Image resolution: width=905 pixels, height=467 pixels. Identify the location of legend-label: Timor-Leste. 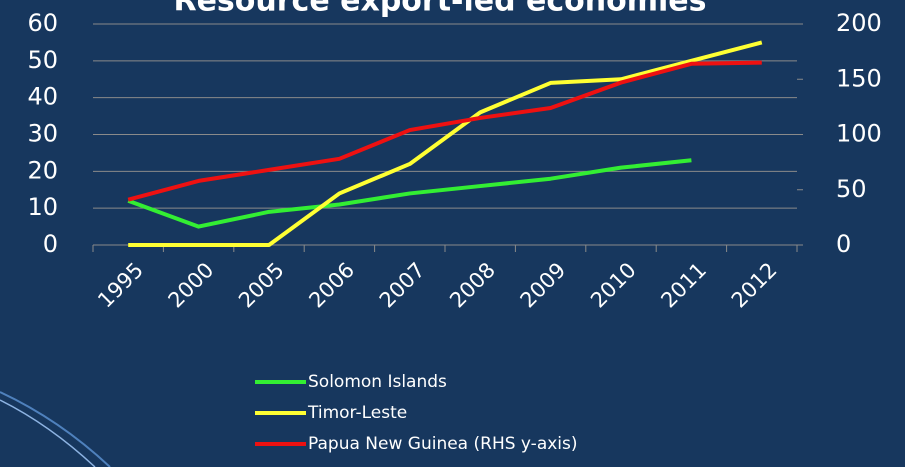
(357, 413).